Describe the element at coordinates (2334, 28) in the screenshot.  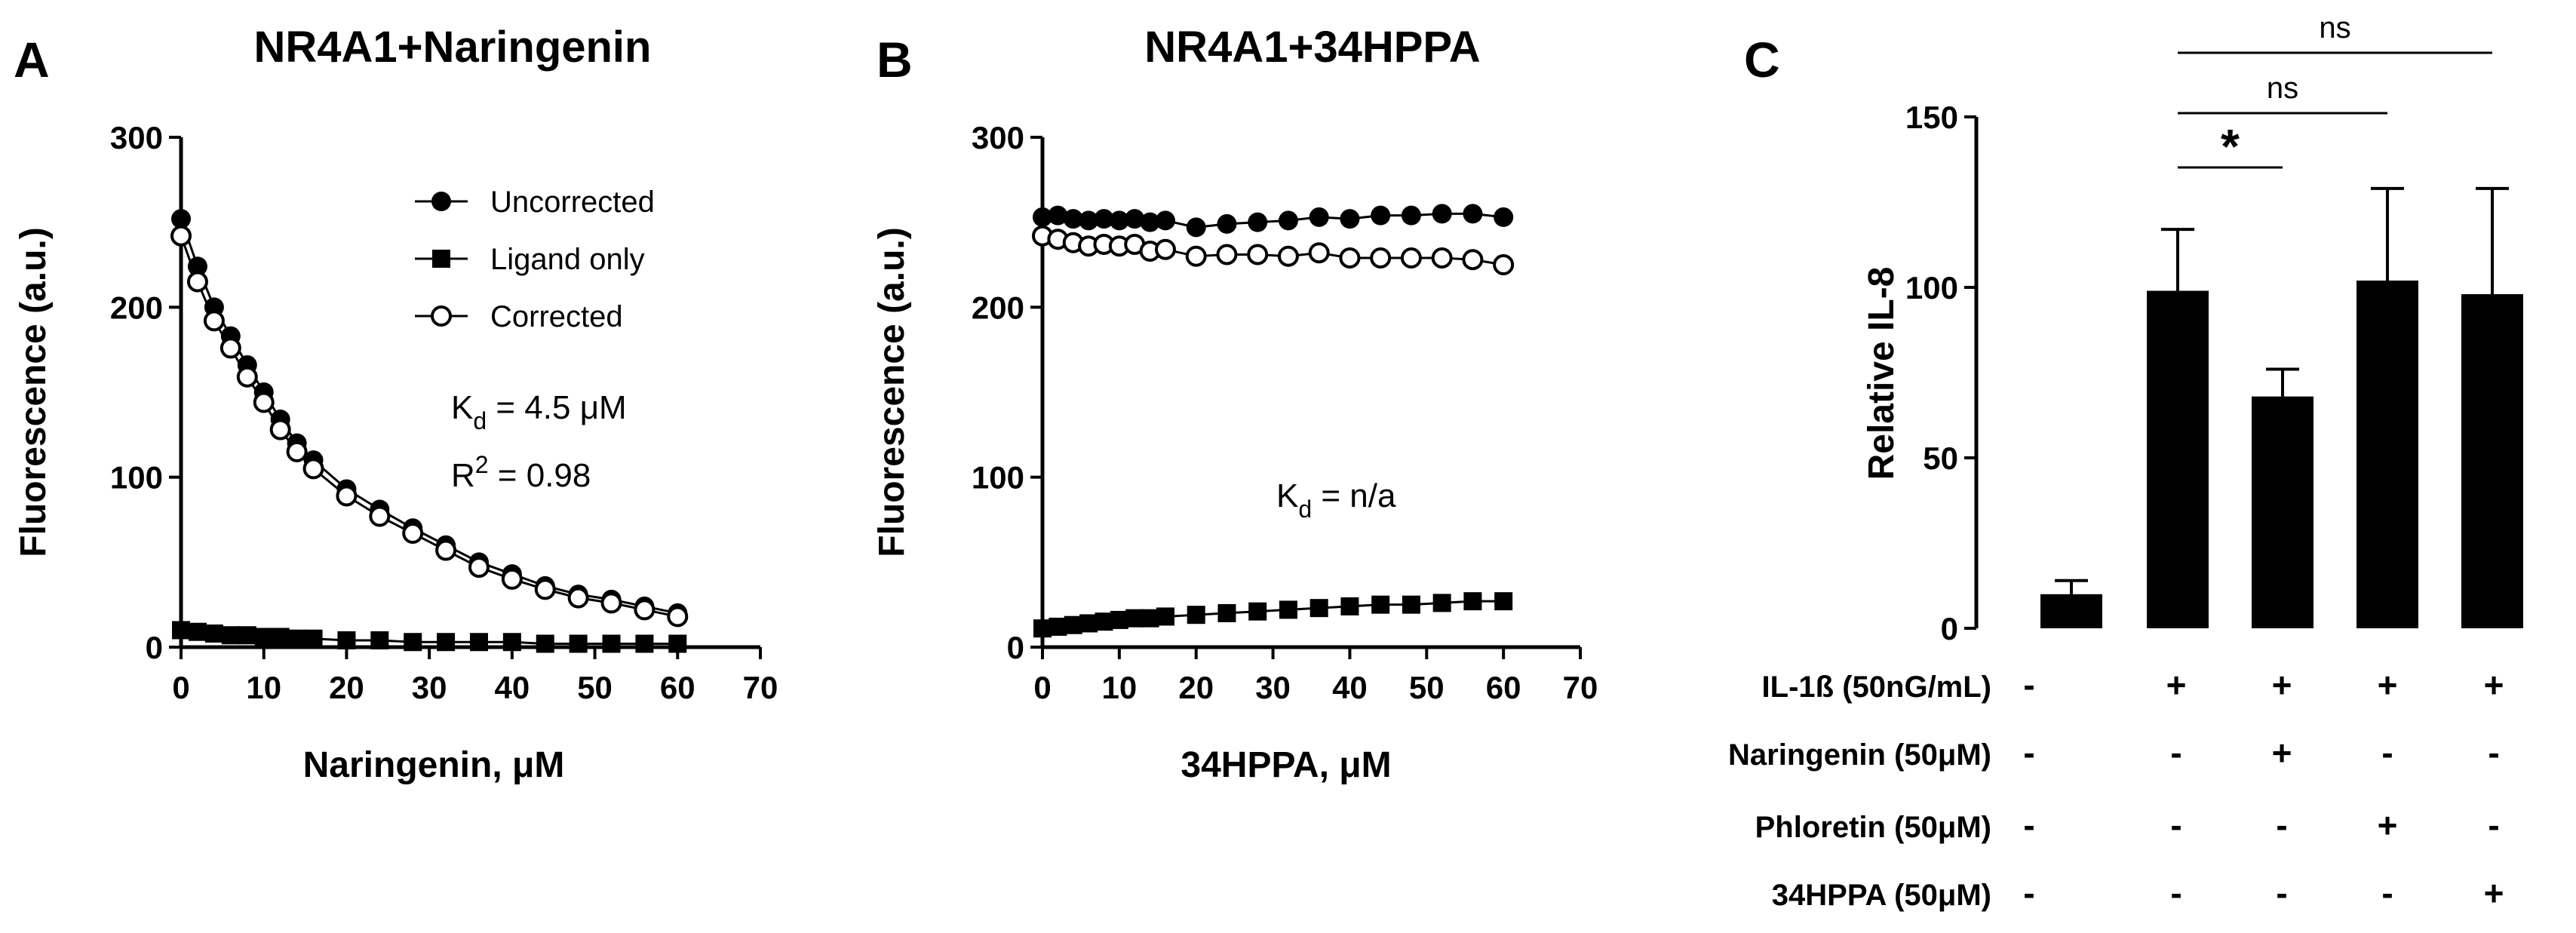
I see `significance-label: ns` at that location.